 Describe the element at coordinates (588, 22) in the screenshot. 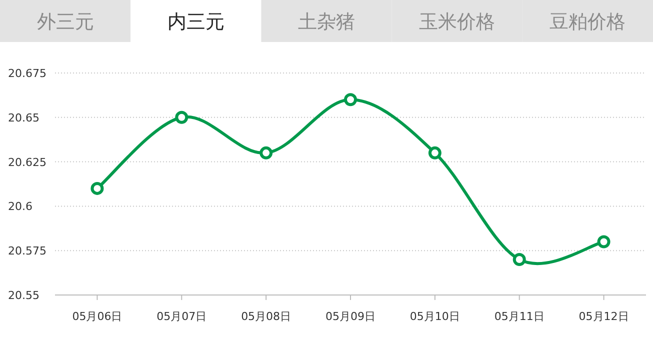

I see `text: 豆粕价格` at that location.